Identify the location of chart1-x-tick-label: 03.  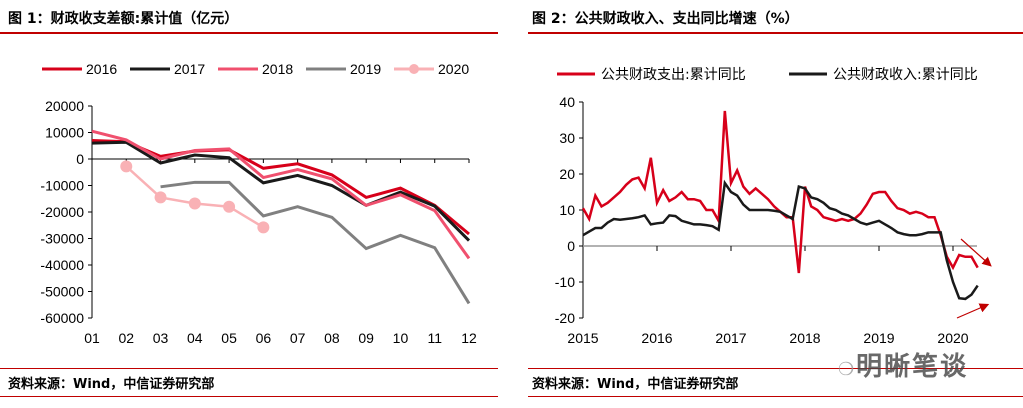
(161, 338).